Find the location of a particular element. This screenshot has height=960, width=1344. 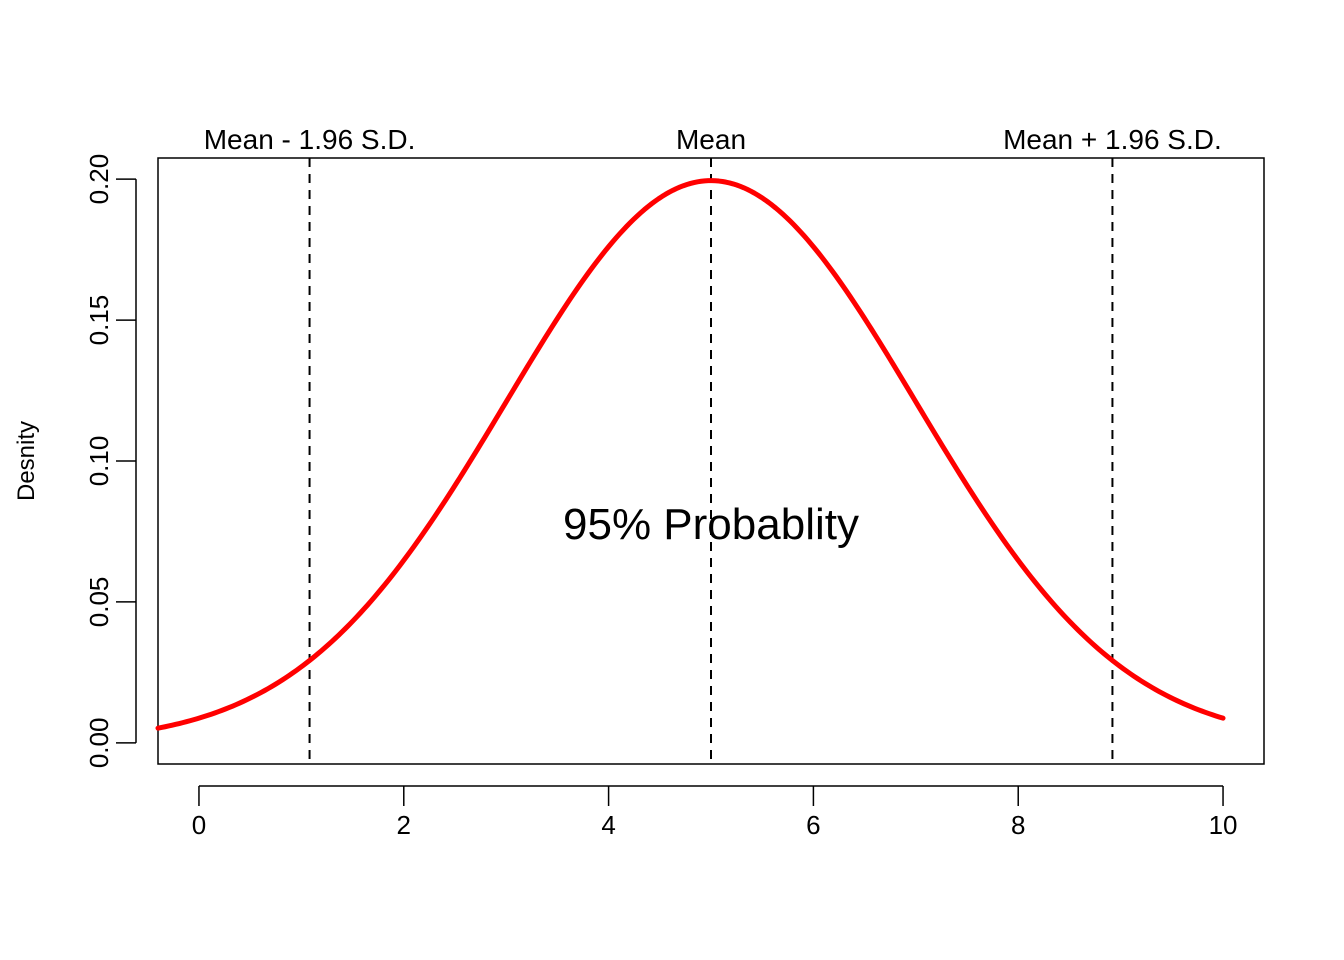

y-tick-label: 0.15 is located at coordinates (99, 320).